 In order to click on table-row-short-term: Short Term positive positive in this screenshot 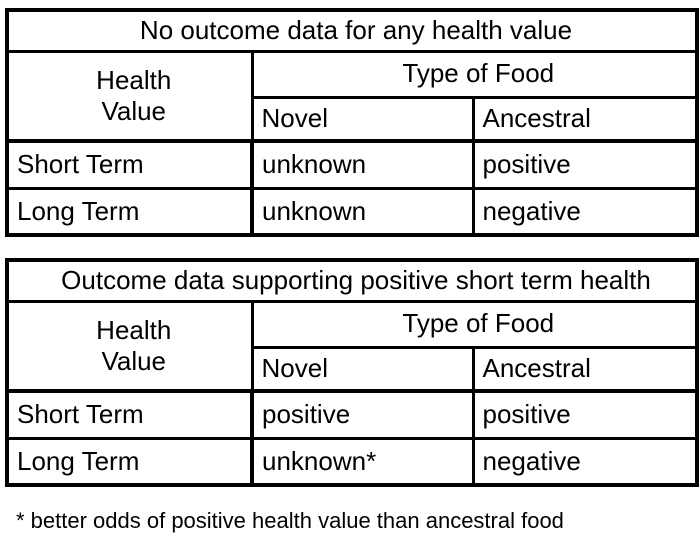, I will do `click(352, 414)`.